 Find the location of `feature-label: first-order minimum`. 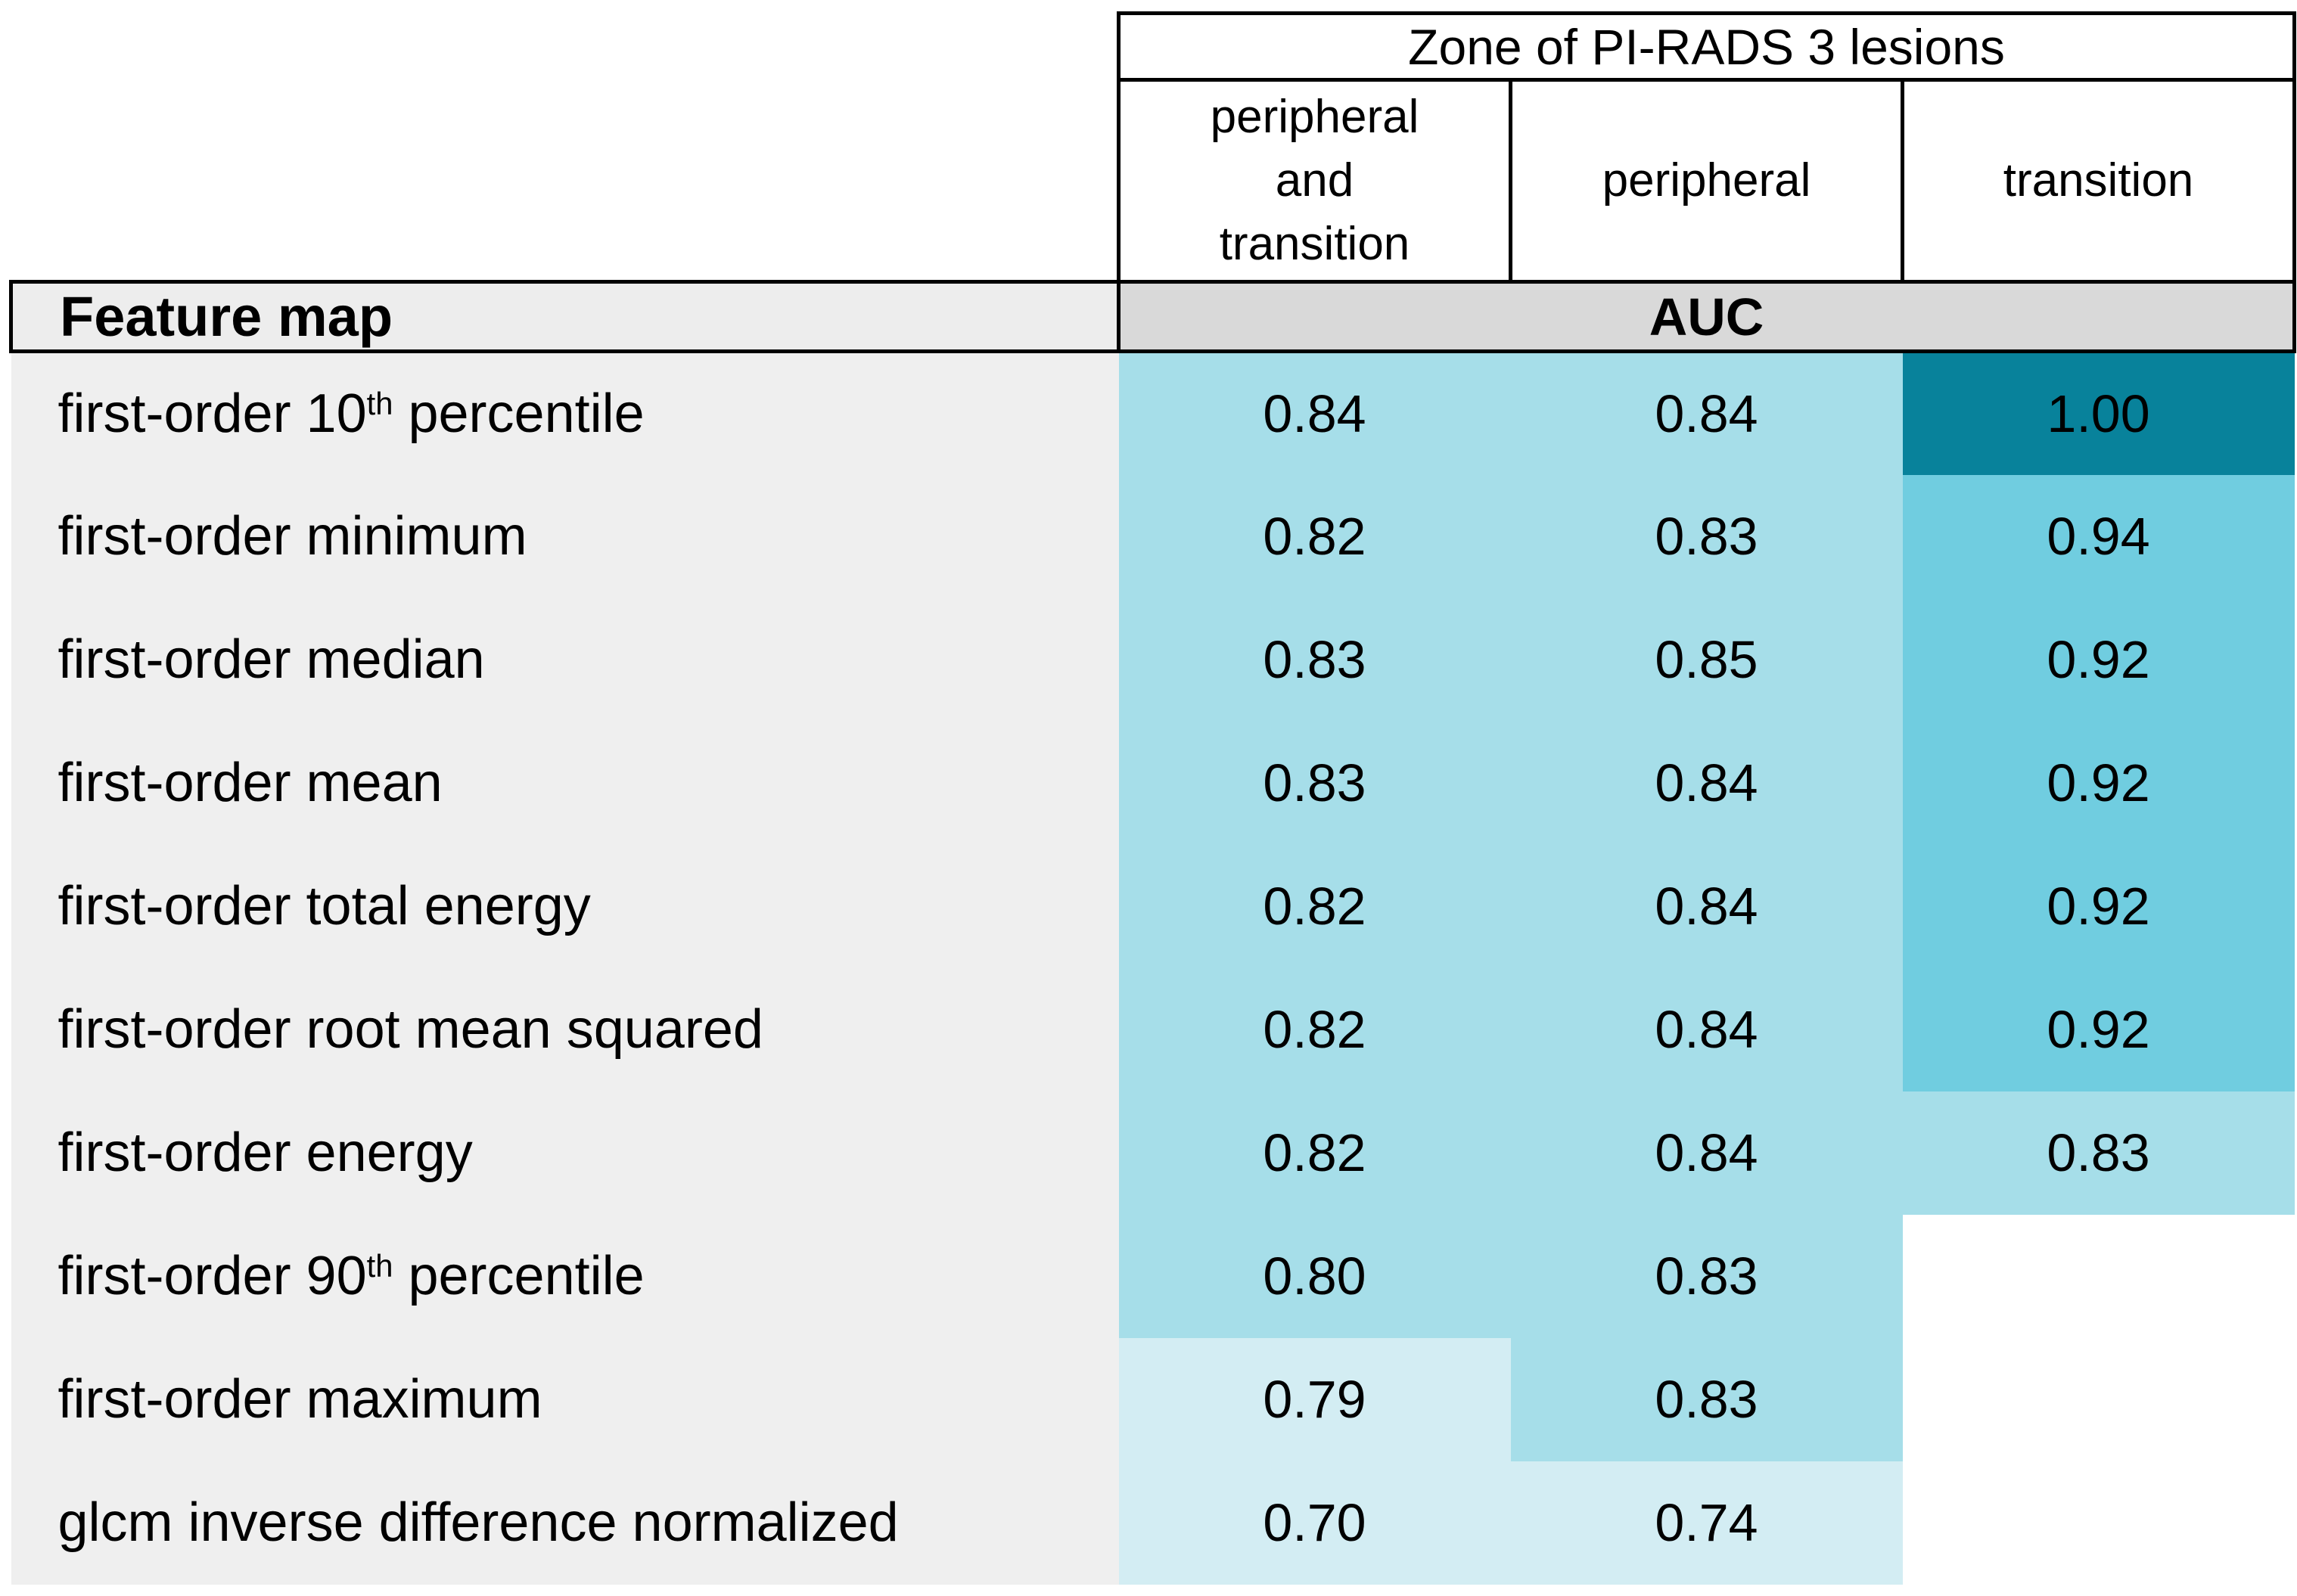

feature-label: first-order minimum is located at coordinates (565, 536).